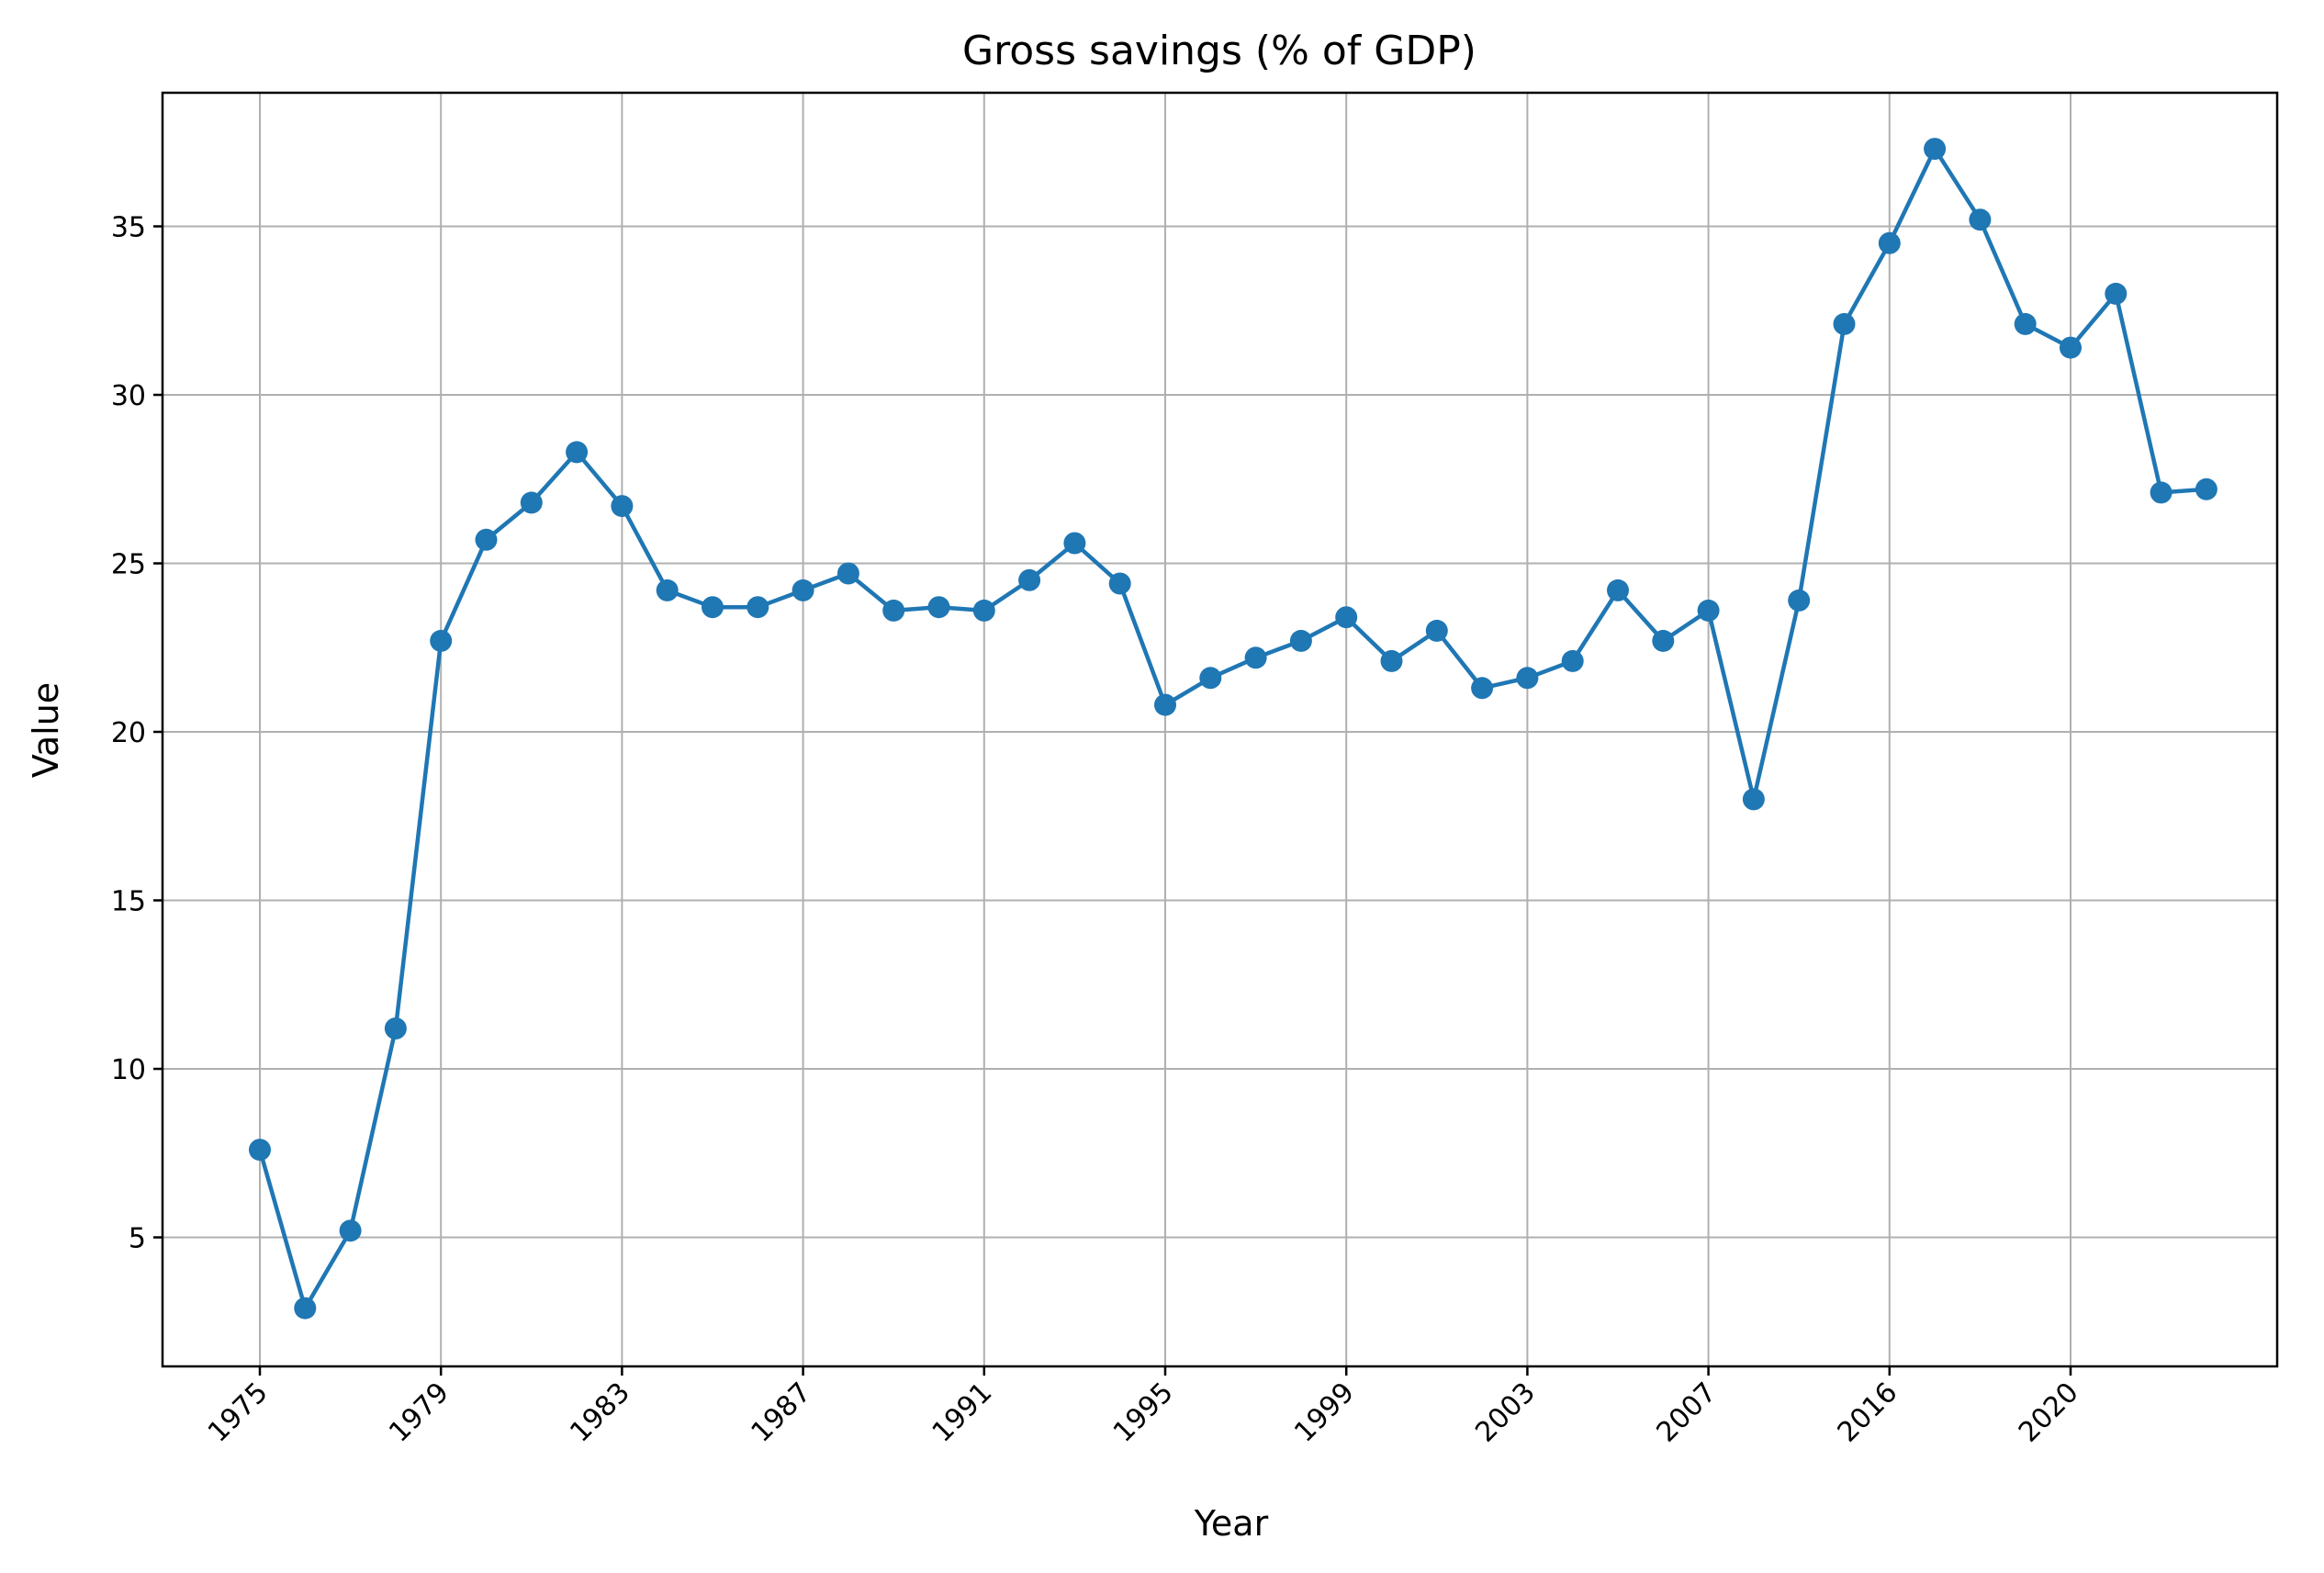 This screenshot has width=2324, height=1573. What do you see at coordinates (129, 902) in the screenshot?
I see `y-tick-label: 15` at bounding box center [129, 902].